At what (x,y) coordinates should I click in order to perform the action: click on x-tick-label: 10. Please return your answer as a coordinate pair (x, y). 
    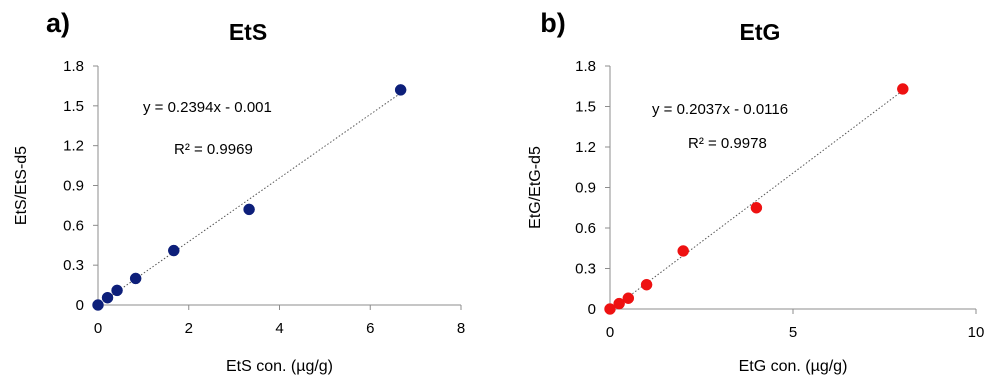
    Looking at the image, I should click on (976, 332).